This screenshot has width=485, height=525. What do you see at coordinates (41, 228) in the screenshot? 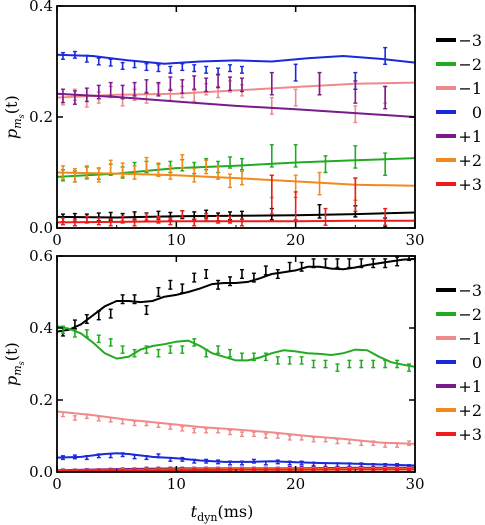
I see `y-tick-label: 0.0` at bounding box center [41, 228].